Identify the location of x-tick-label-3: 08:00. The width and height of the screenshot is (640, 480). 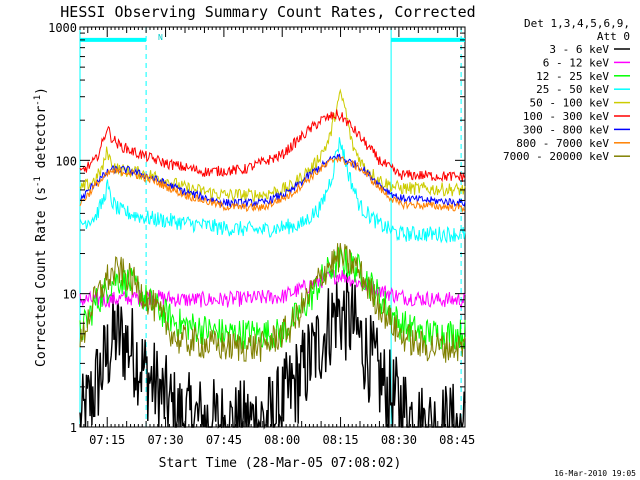
(282, 440).